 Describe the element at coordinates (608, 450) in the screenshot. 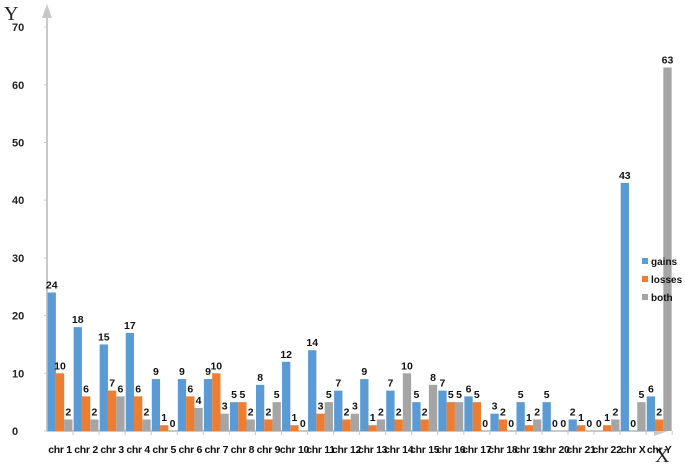

I see `x-category-label: chr 22` at that location.